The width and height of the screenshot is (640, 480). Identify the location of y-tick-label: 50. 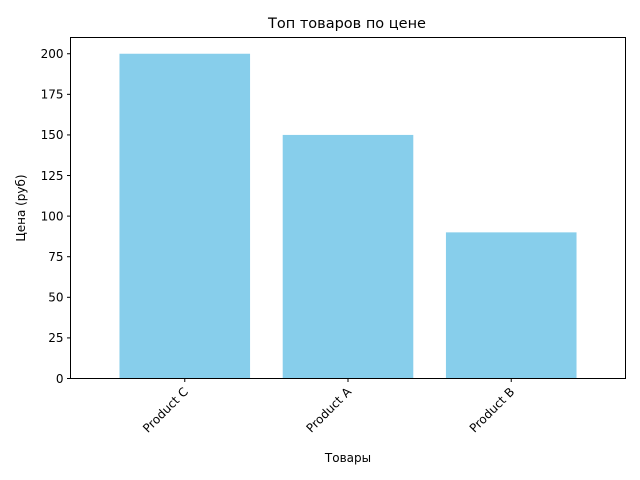
(55, 298).